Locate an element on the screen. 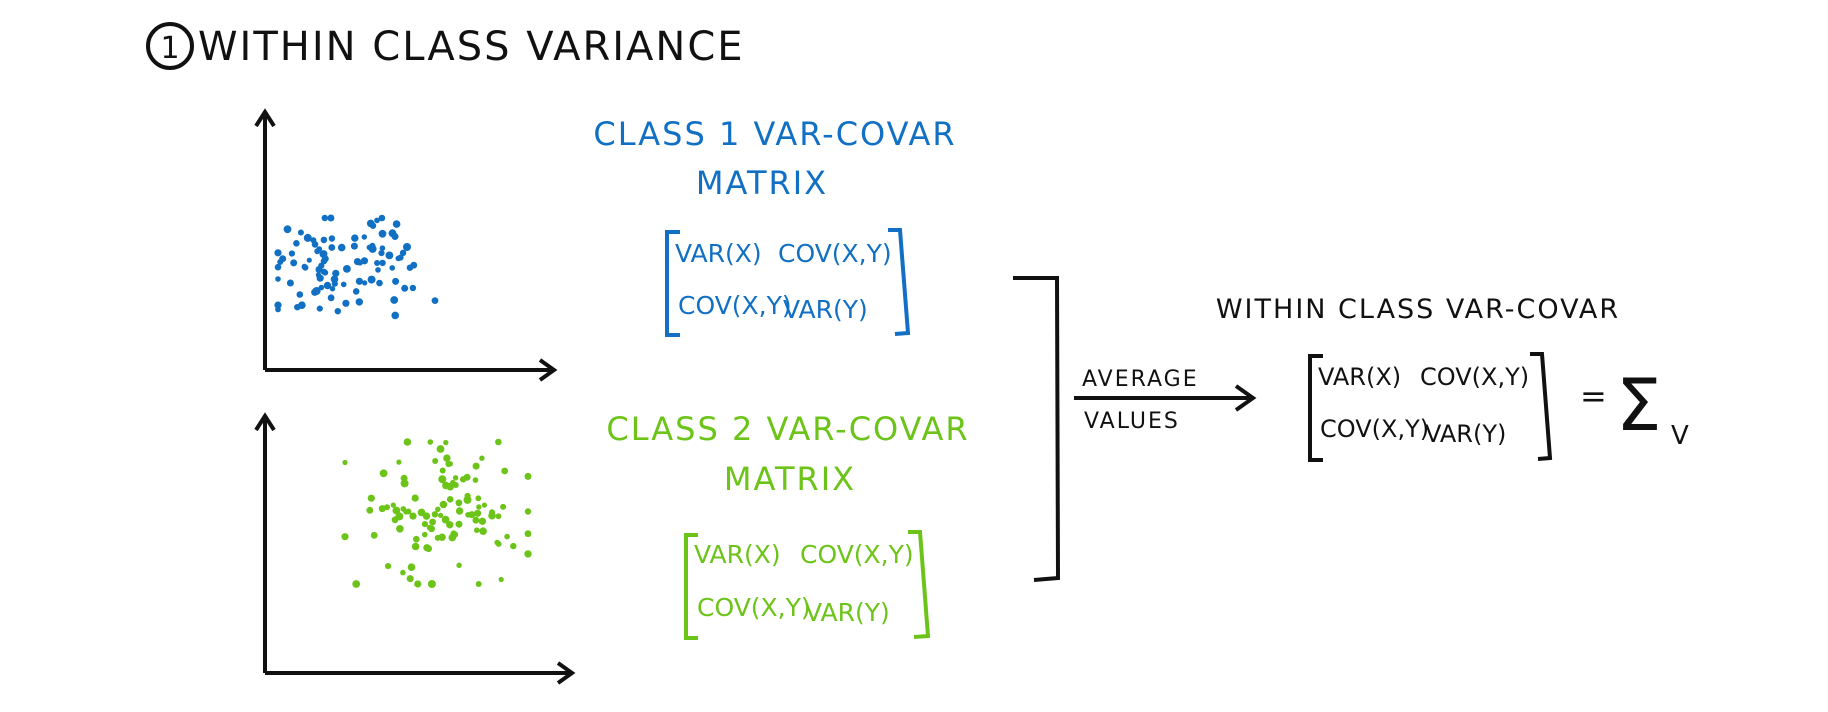  sigma-symbol: Σ is located at coordinates (1639, 405).